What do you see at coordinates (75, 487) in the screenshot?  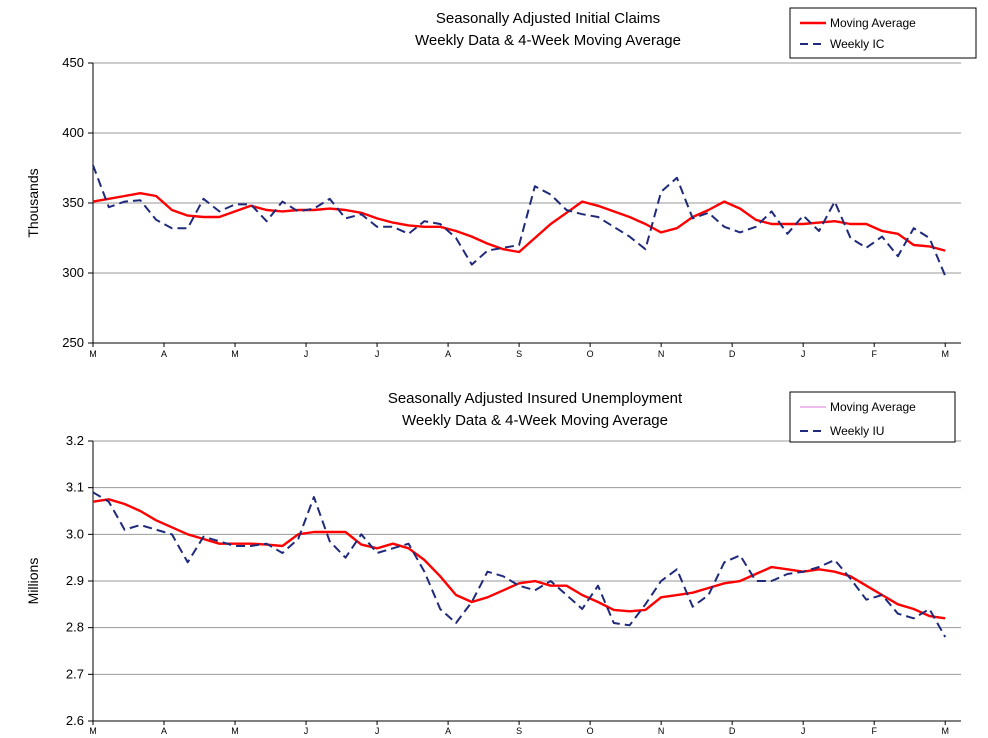 I see `y-tick-label: 3.1` at bounding box center [75, 487].